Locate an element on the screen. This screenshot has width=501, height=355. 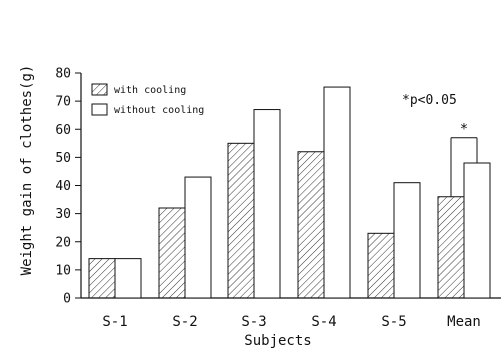
y-tick-label: 70 is located at coordinates (63, 102).